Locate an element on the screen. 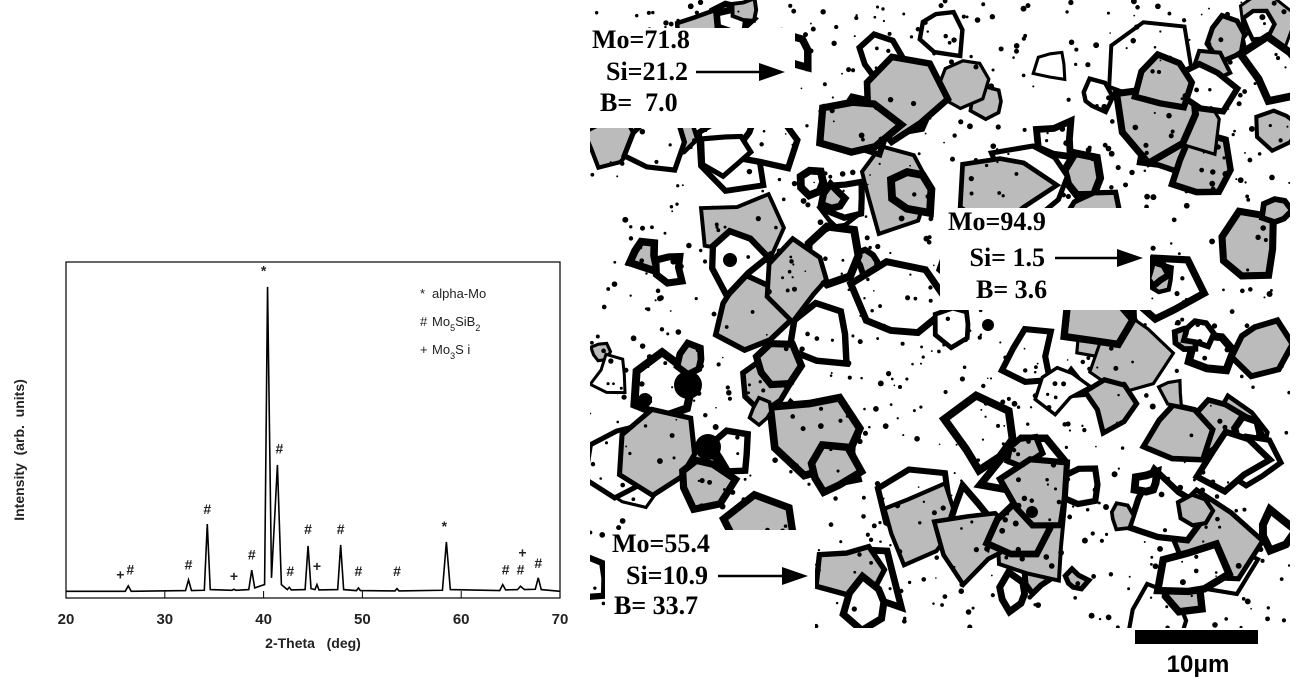  peak-marker: + is located at coordinates (120, 575).